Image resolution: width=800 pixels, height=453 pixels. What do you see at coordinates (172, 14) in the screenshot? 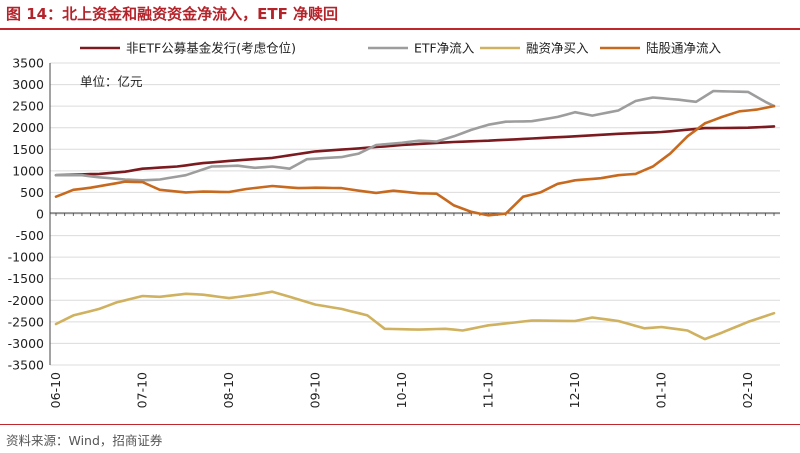
I see `chart-title: 图 14：北上资金和融资资金净流入，ETF 净赎回` at bounding box center [172, 14].